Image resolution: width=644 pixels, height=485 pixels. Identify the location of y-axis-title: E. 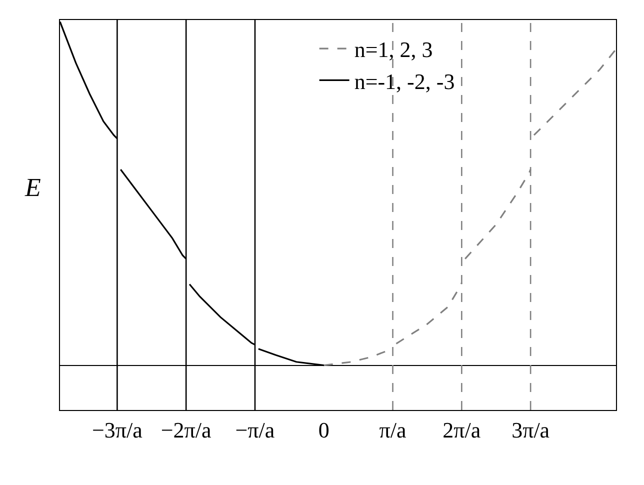
(32, 187).